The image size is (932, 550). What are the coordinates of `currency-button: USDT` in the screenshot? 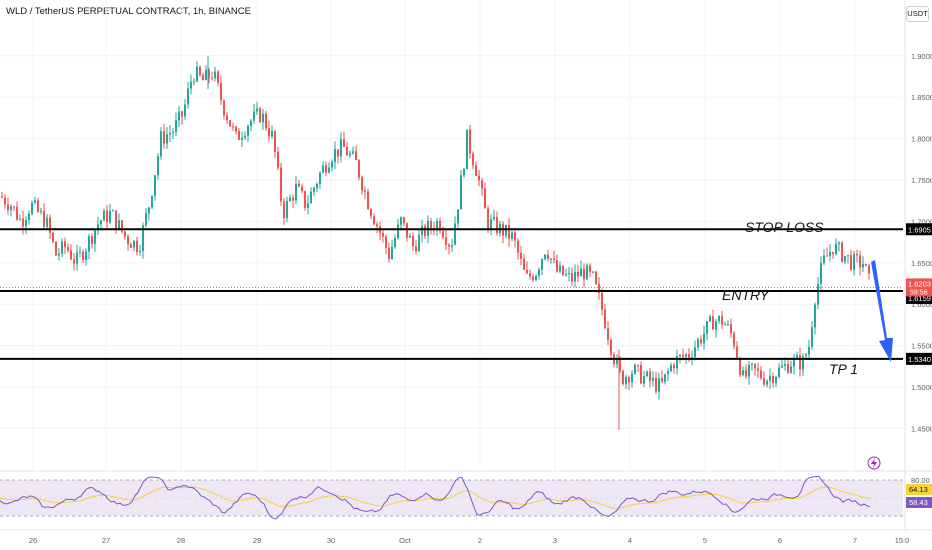 It's located at (917, 14).